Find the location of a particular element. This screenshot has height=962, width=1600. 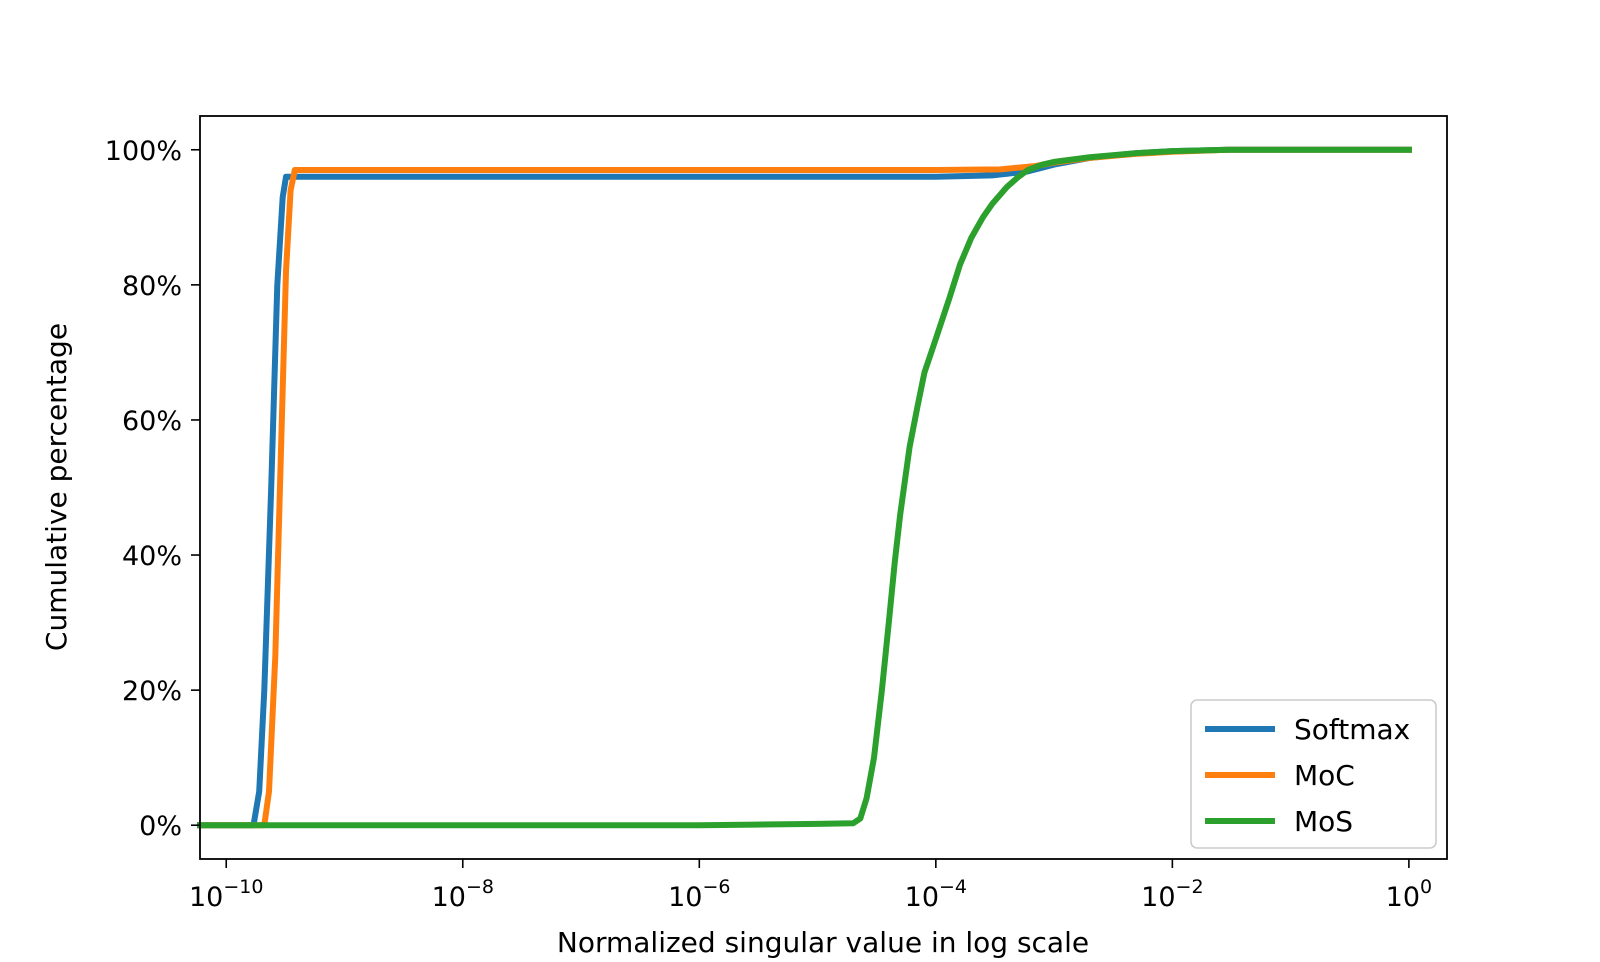

x-tick-label: 10⁻¹⁰ is located at coordinates (226, 894).